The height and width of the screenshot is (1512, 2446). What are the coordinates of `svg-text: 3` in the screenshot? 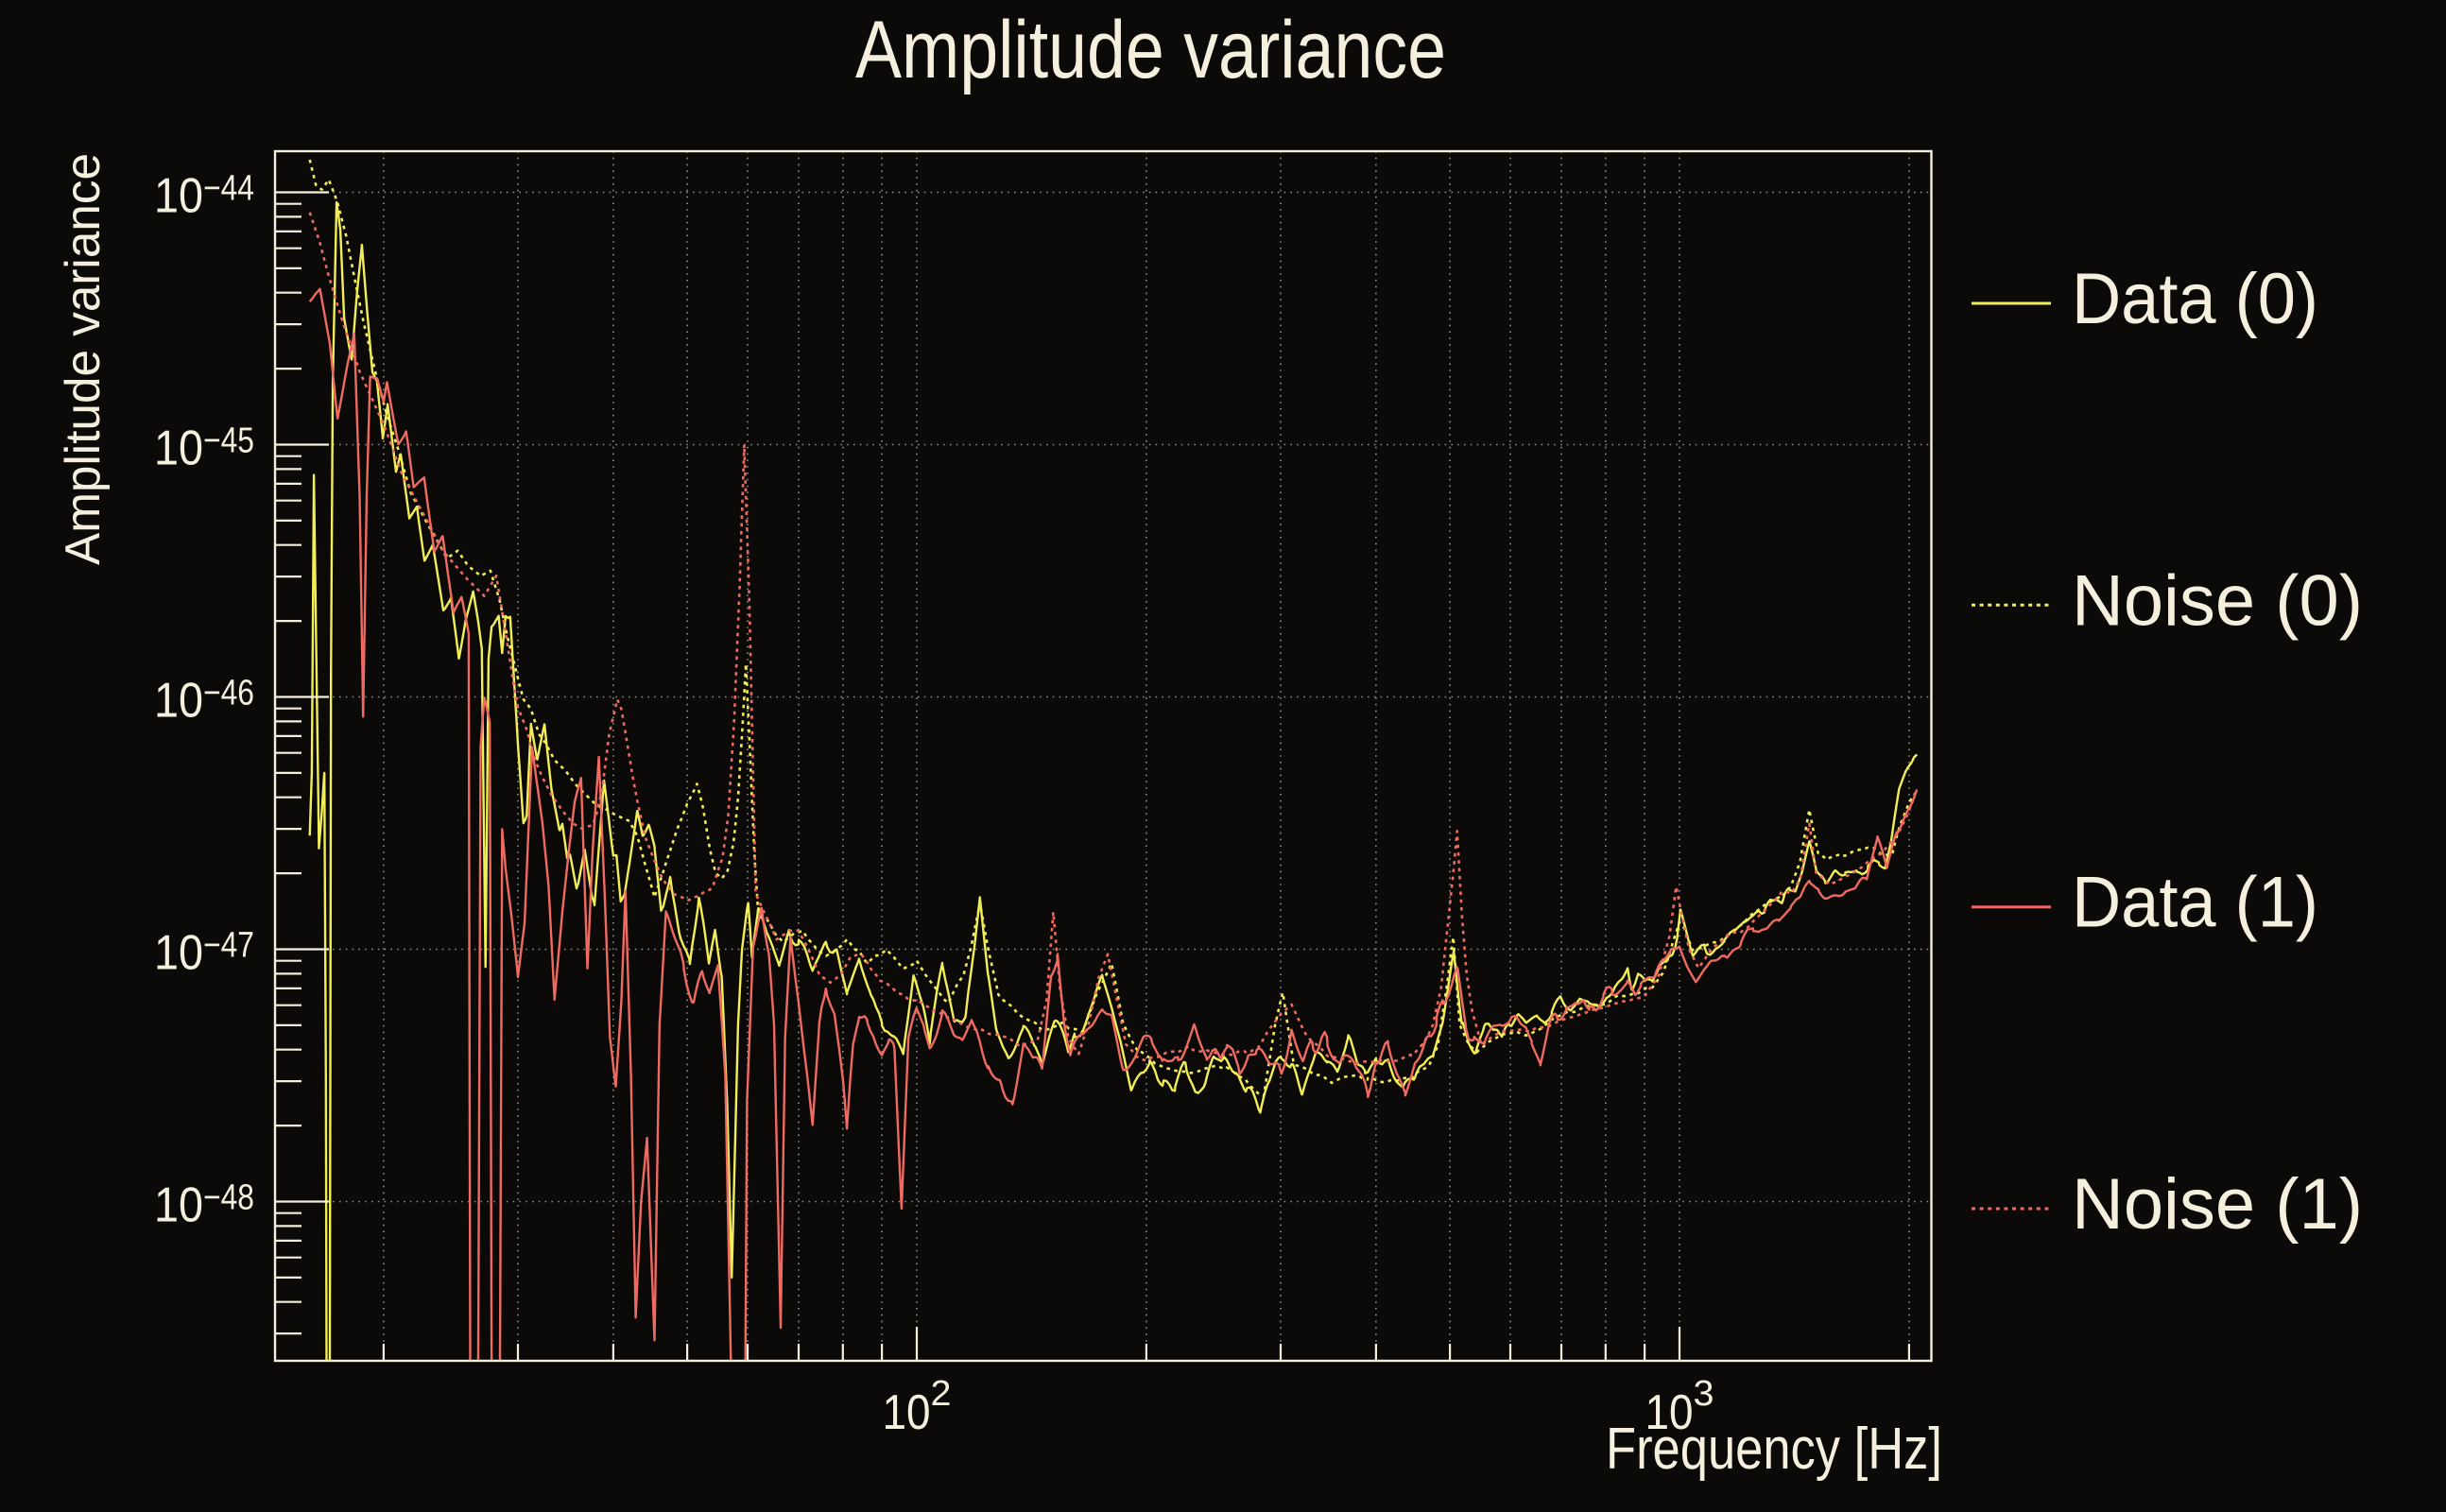 It's located at (1704, 1394).